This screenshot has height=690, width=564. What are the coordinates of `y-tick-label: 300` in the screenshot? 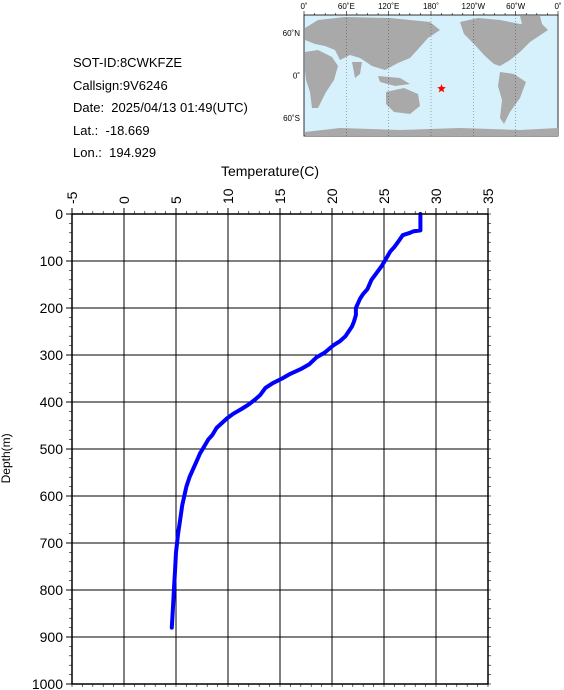 It's located at (52, 355).